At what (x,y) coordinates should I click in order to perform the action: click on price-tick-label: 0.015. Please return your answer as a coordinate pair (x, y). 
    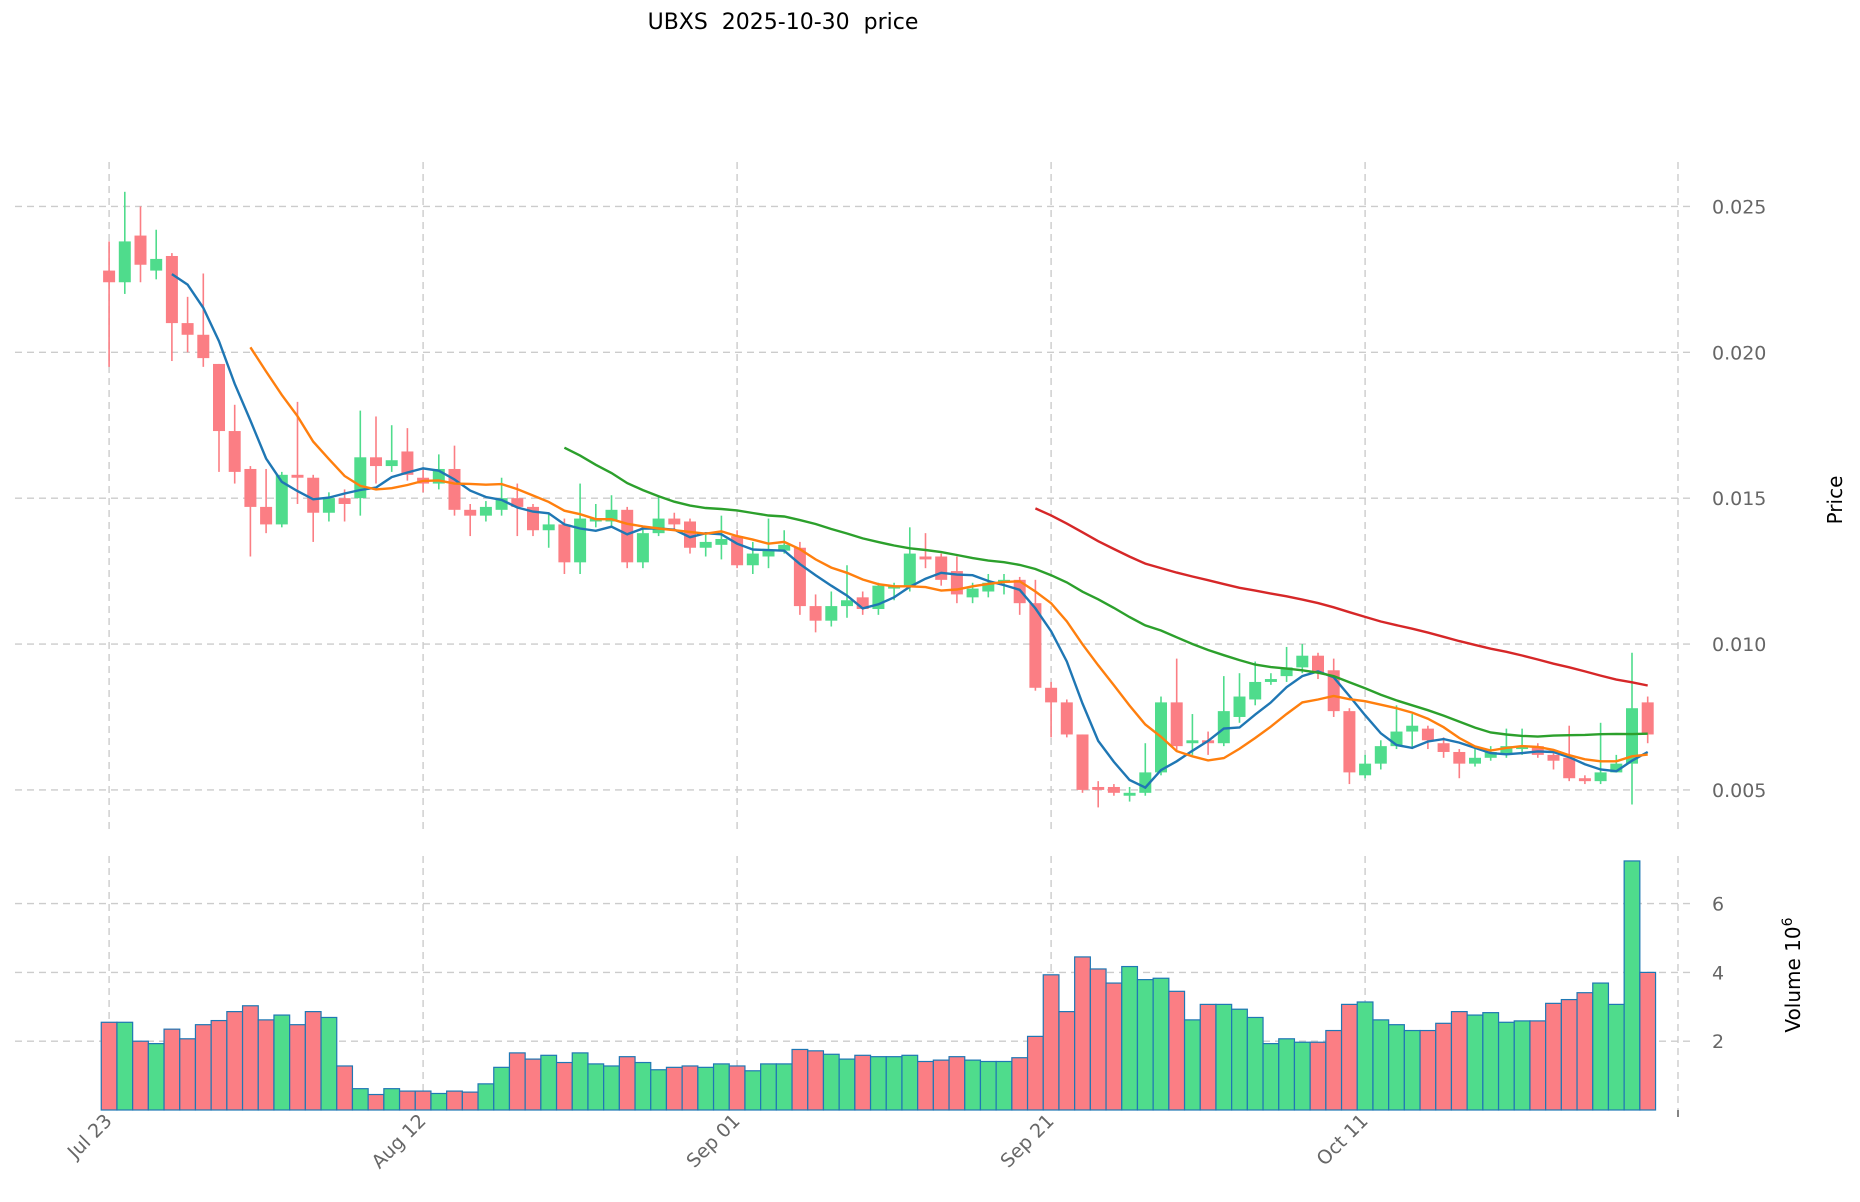
    Looking at the image, I should click on (1739, 499).